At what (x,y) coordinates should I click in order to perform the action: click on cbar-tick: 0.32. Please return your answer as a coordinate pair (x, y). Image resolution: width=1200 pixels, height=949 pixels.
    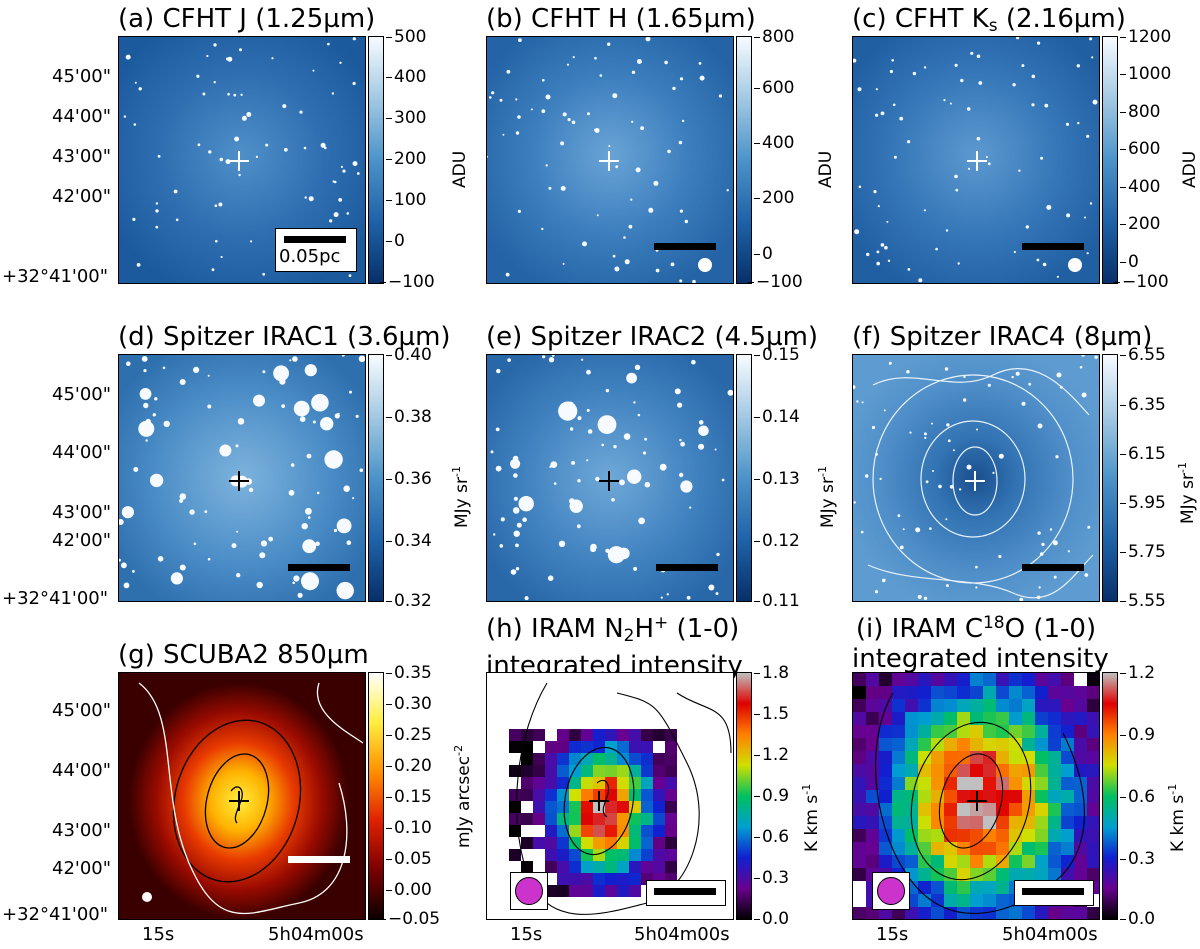
    Looking at the image, I should click on (409, 601).